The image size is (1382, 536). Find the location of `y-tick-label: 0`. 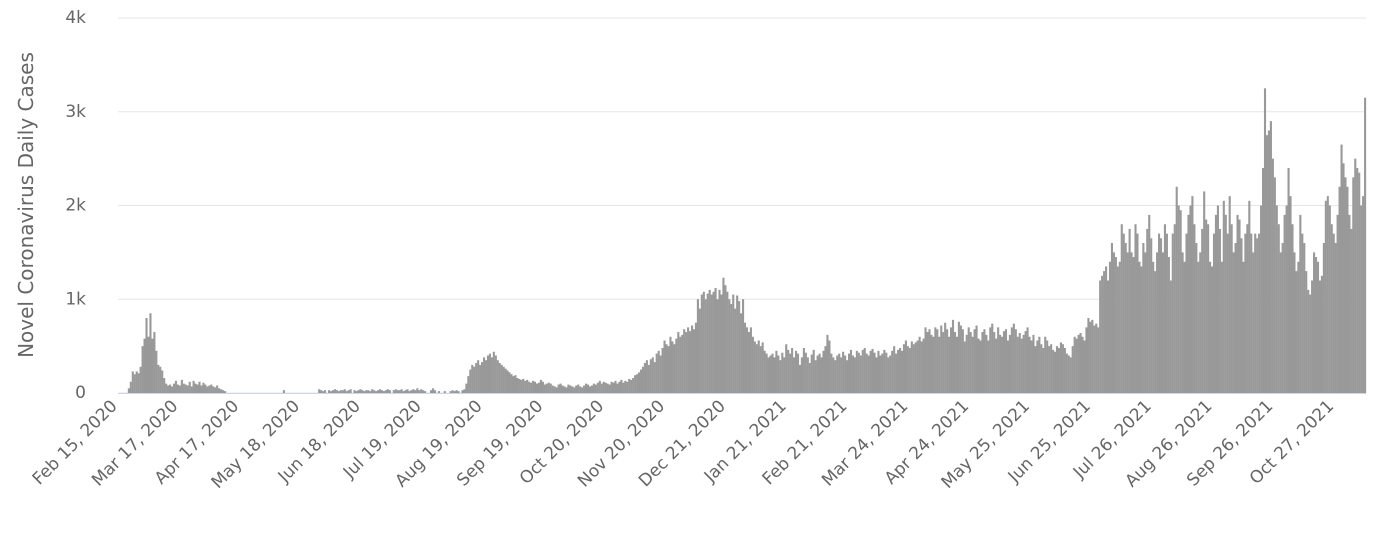

y-tick-label: 0 is located at coordinates (80, 393).